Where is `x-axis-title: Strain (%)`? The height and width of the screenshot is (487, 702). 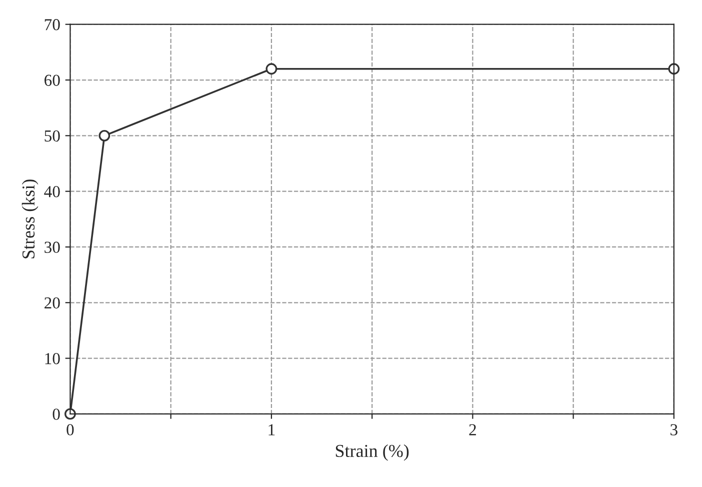
x-axis-title: Strain (%) is located at coordinates (372, 452).